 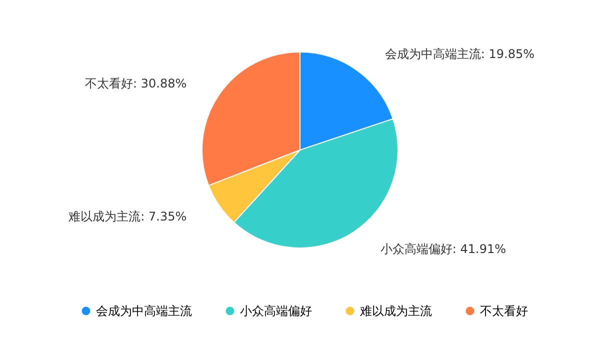 What do you see at coordinates (443, 249) in the screenshot?
I see `data-label: 小众高端偏好: 41.91%` at bounding box center [443, 249].